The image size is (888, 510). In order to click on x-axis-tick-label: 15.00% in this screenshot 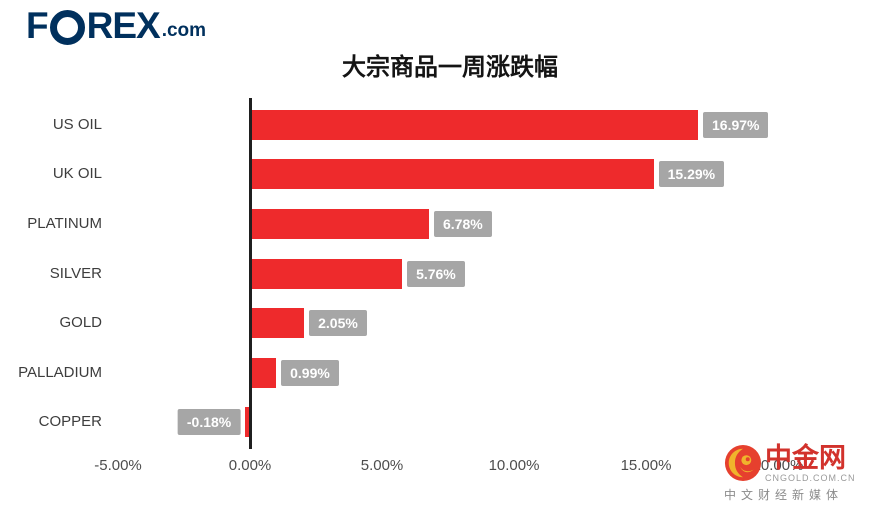, I will do `click(646, 466)`.